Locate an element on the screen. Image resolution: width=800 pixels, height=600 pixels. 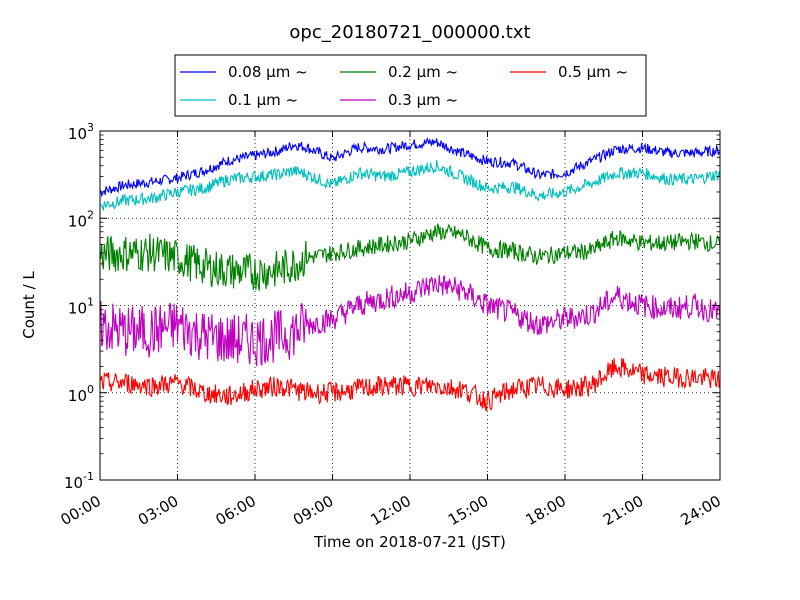
y-tick-label: 10¹ is located at coordinates (81, 307).